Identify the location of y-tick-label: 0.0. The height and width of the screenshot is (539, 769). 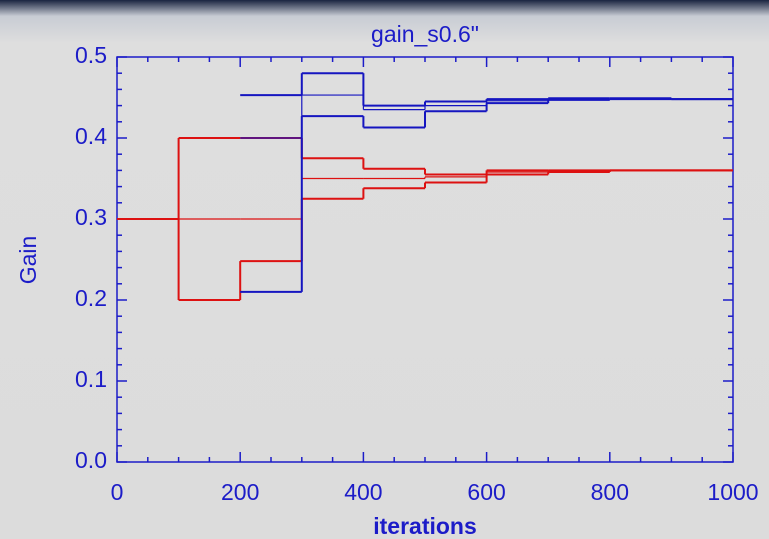
(91, 460).